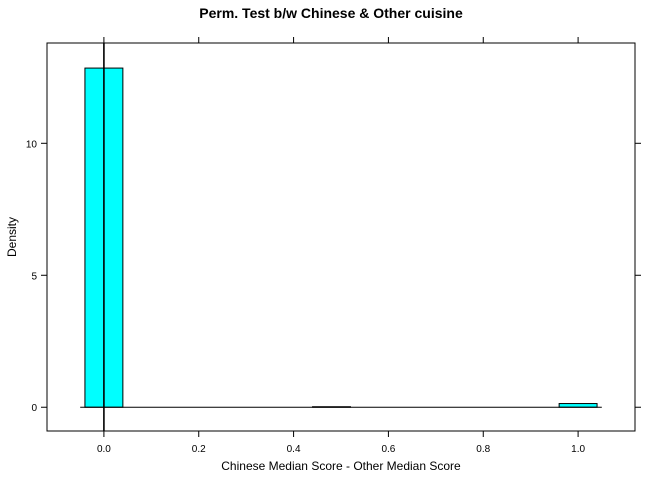 The width and height of the screenshot is (662, 482). Describe the element at coordinates (34, 408) in the screenshot. I see `y-tick-label: 0` at that location.